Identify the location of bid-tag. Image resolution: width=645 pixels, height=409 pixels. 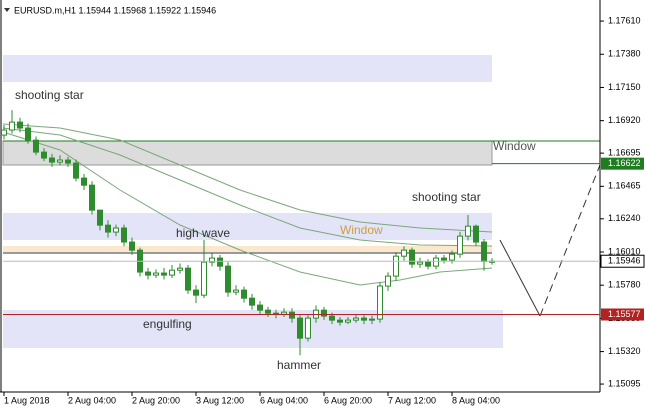
(622, 261).